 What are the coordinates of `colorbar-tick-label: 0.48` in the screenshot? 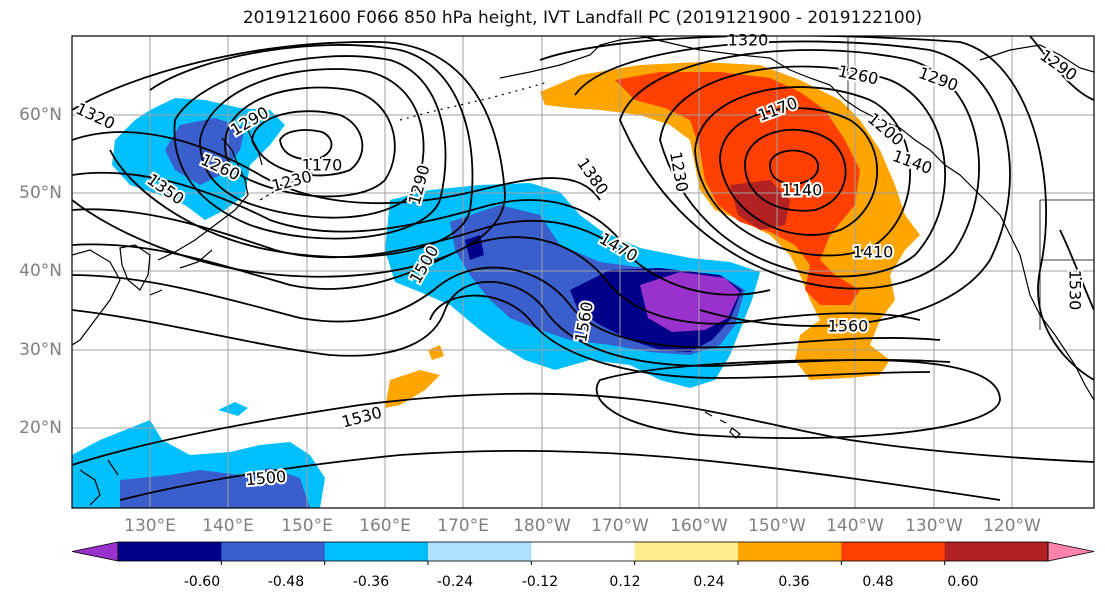 It's located at (877, 582).